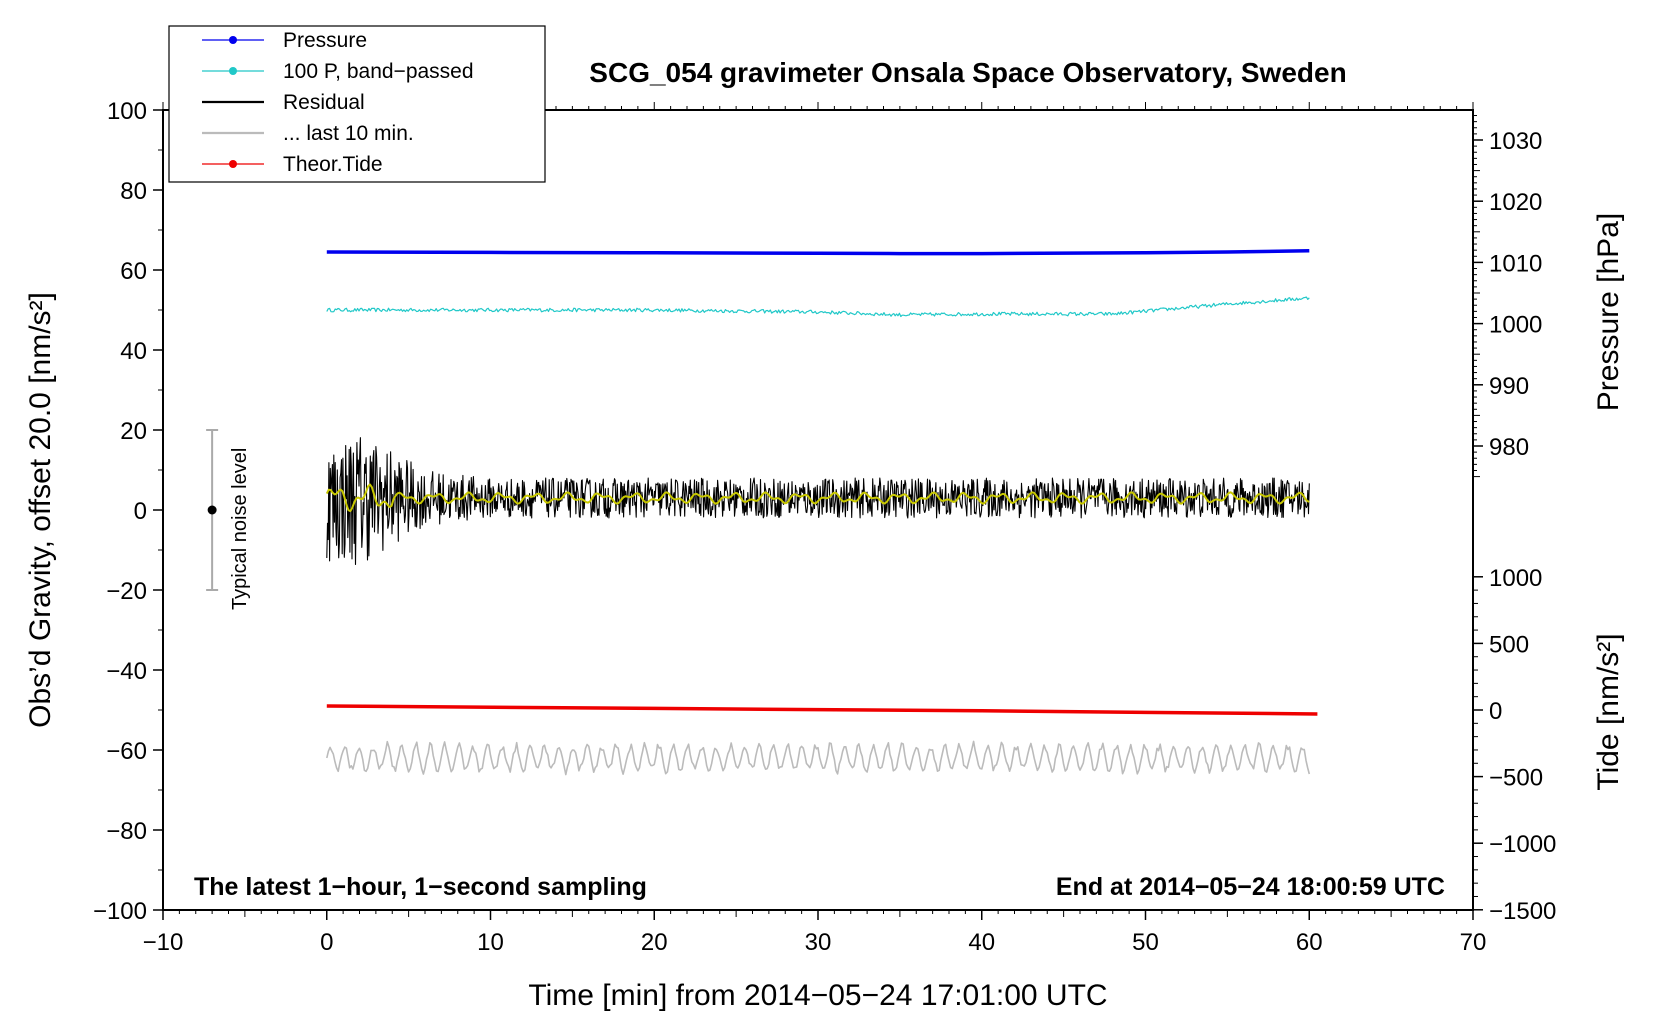 The height and width of the screenshot is (1020, 1660). What do you see at coordinates (240, 529) in the screenshot?
I see `noise-level-label: Typical noise level` at bounding box center [240, 529].